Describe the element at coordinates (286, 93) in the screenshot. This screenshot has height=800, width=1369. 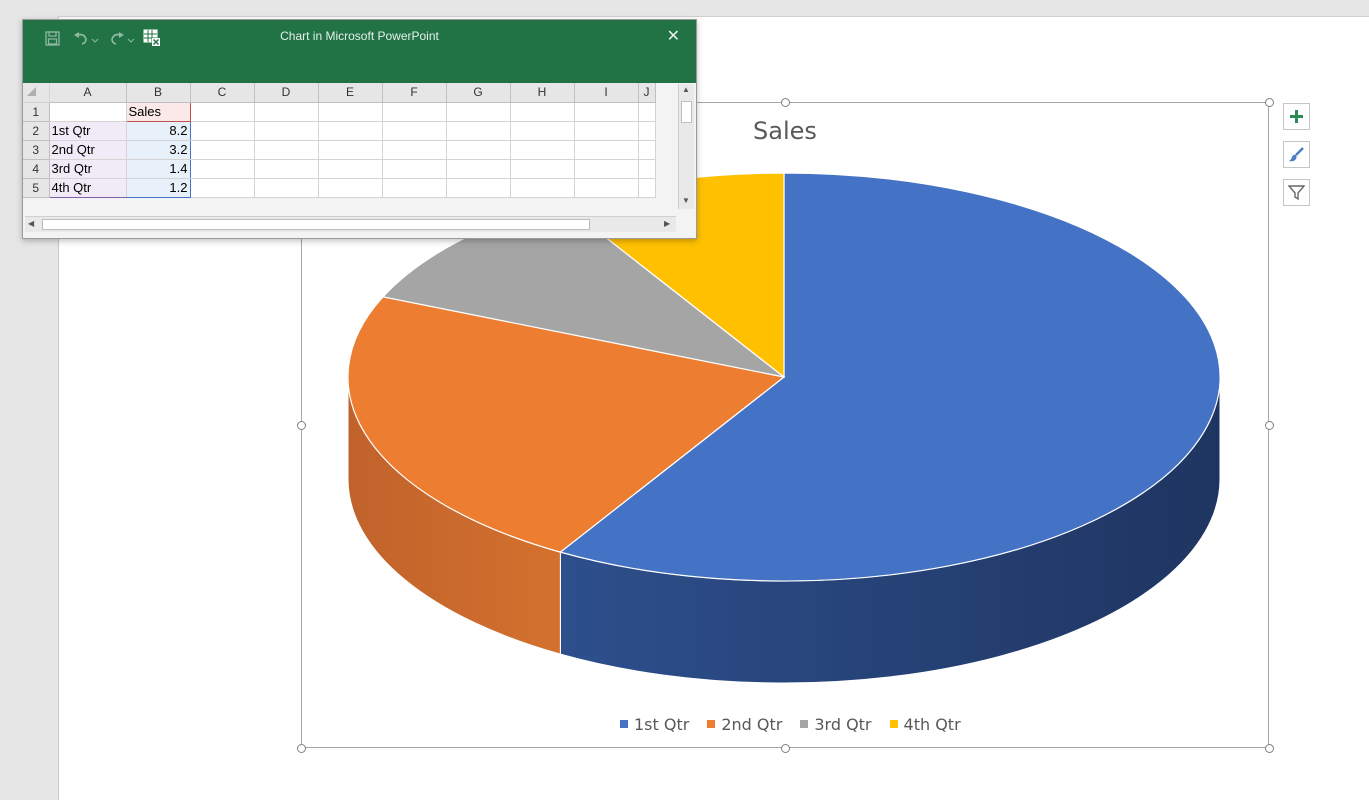
I see `column-header: D` at that location.